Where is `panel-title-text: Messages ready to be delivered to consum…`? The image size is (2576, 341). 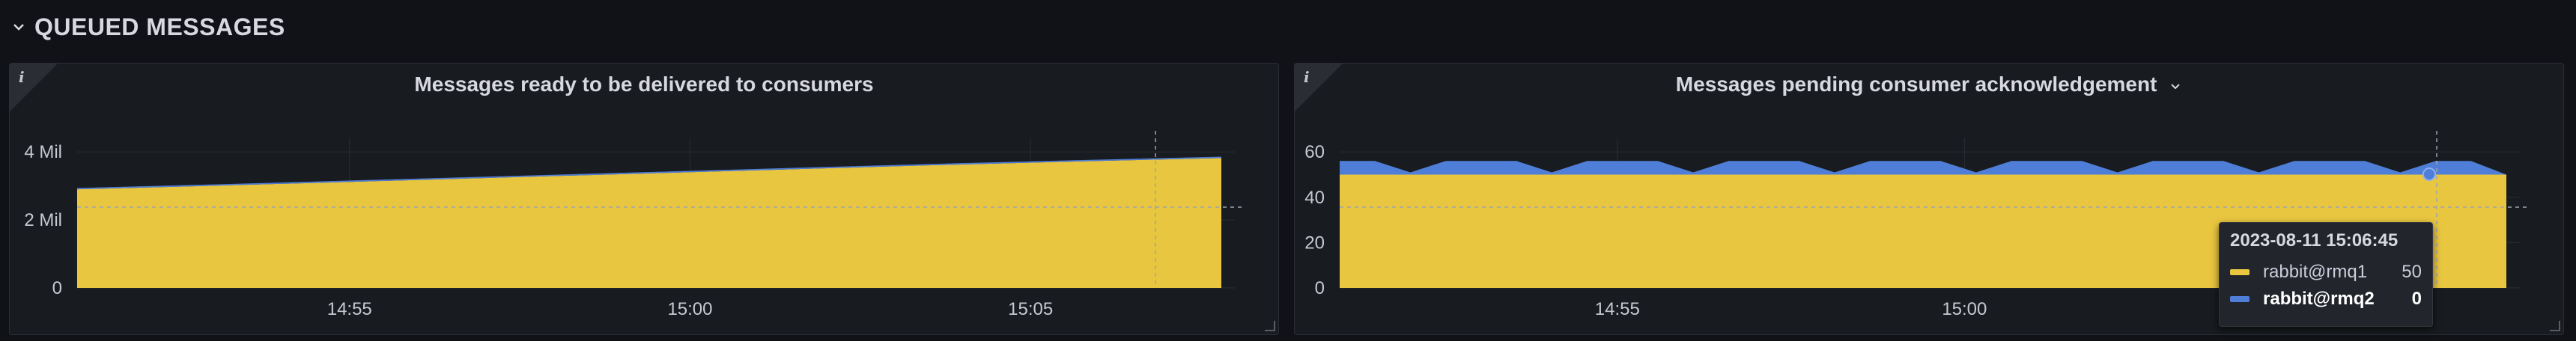
panel-title-text: Messages ready to be delivered to consum… is located at coordinates (644, 84).